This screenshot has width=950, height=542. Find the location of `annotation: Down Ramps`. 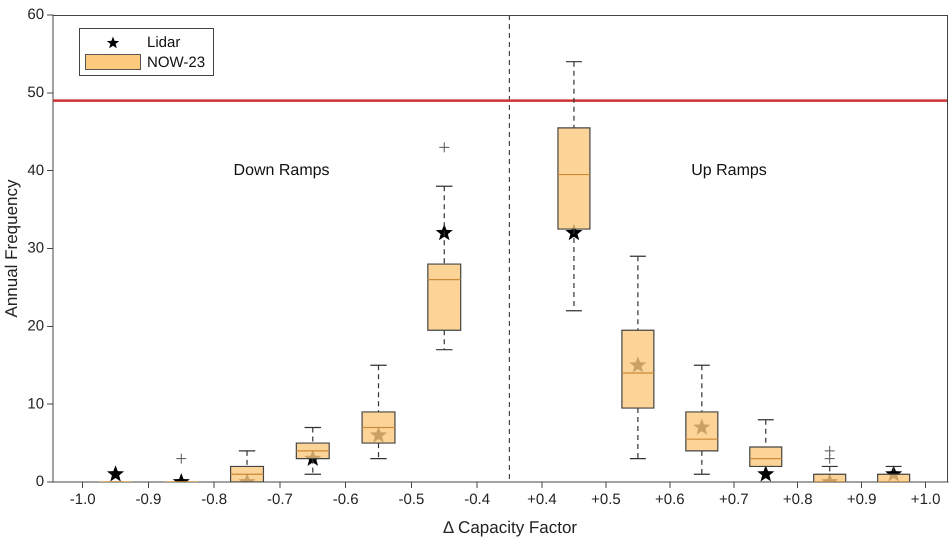

annotation: Down Ramps is located at coordinates (282, 171).